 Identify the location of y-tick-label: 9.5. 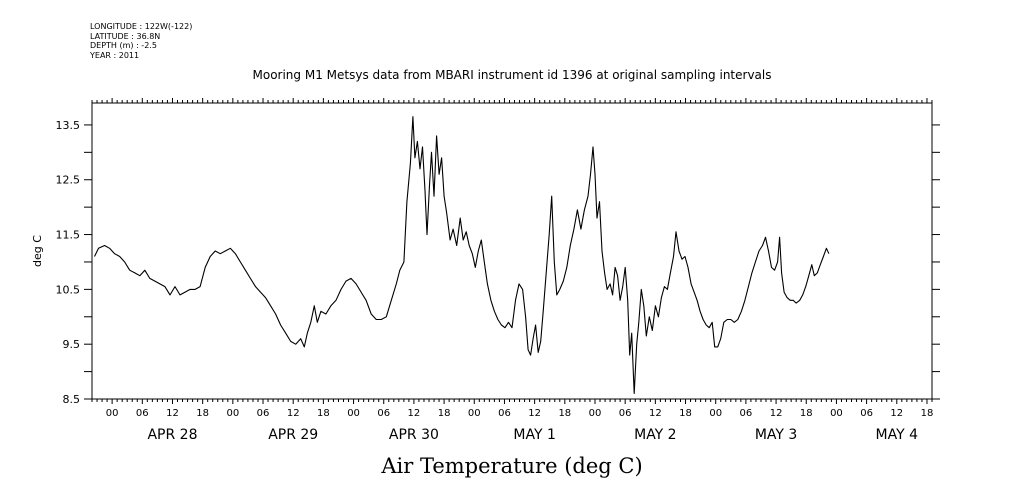
(72, 344).